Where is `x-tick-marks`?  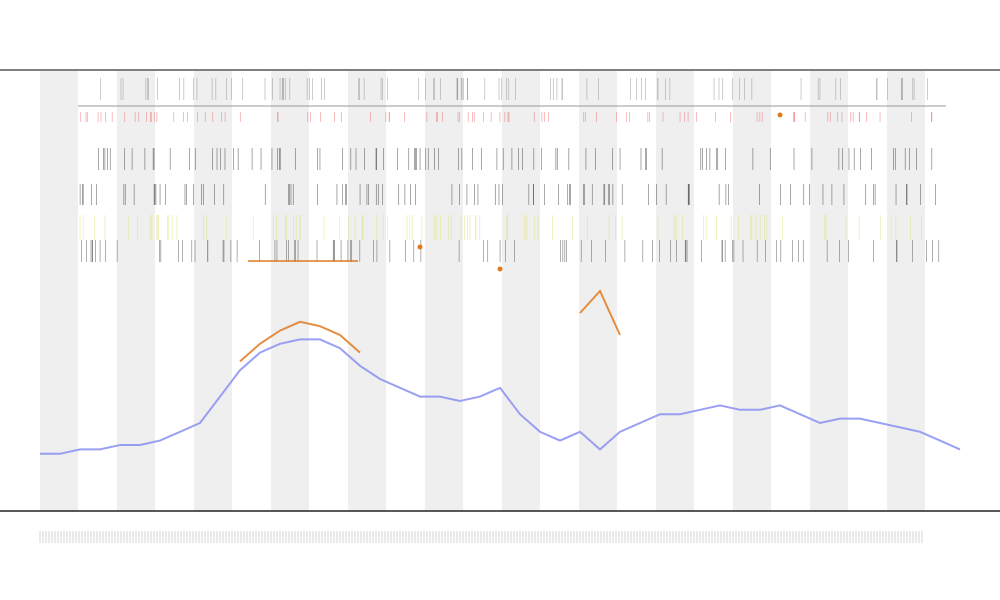
x-tick-marks is located at coordinates (481, 537).